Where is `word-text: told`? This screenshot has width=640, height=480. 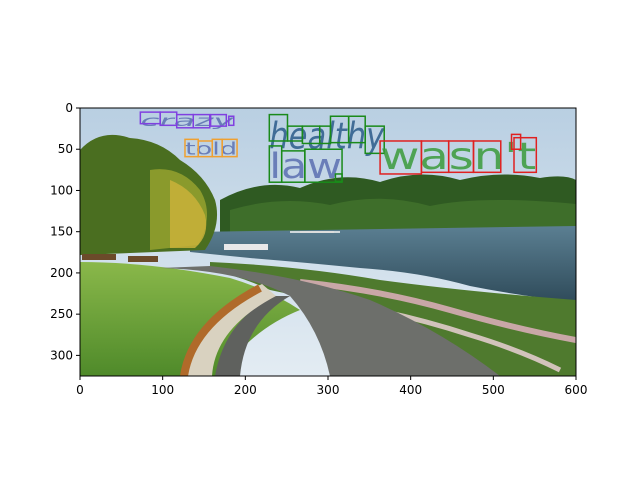
word-text: told is located at coordinates (211, 149).